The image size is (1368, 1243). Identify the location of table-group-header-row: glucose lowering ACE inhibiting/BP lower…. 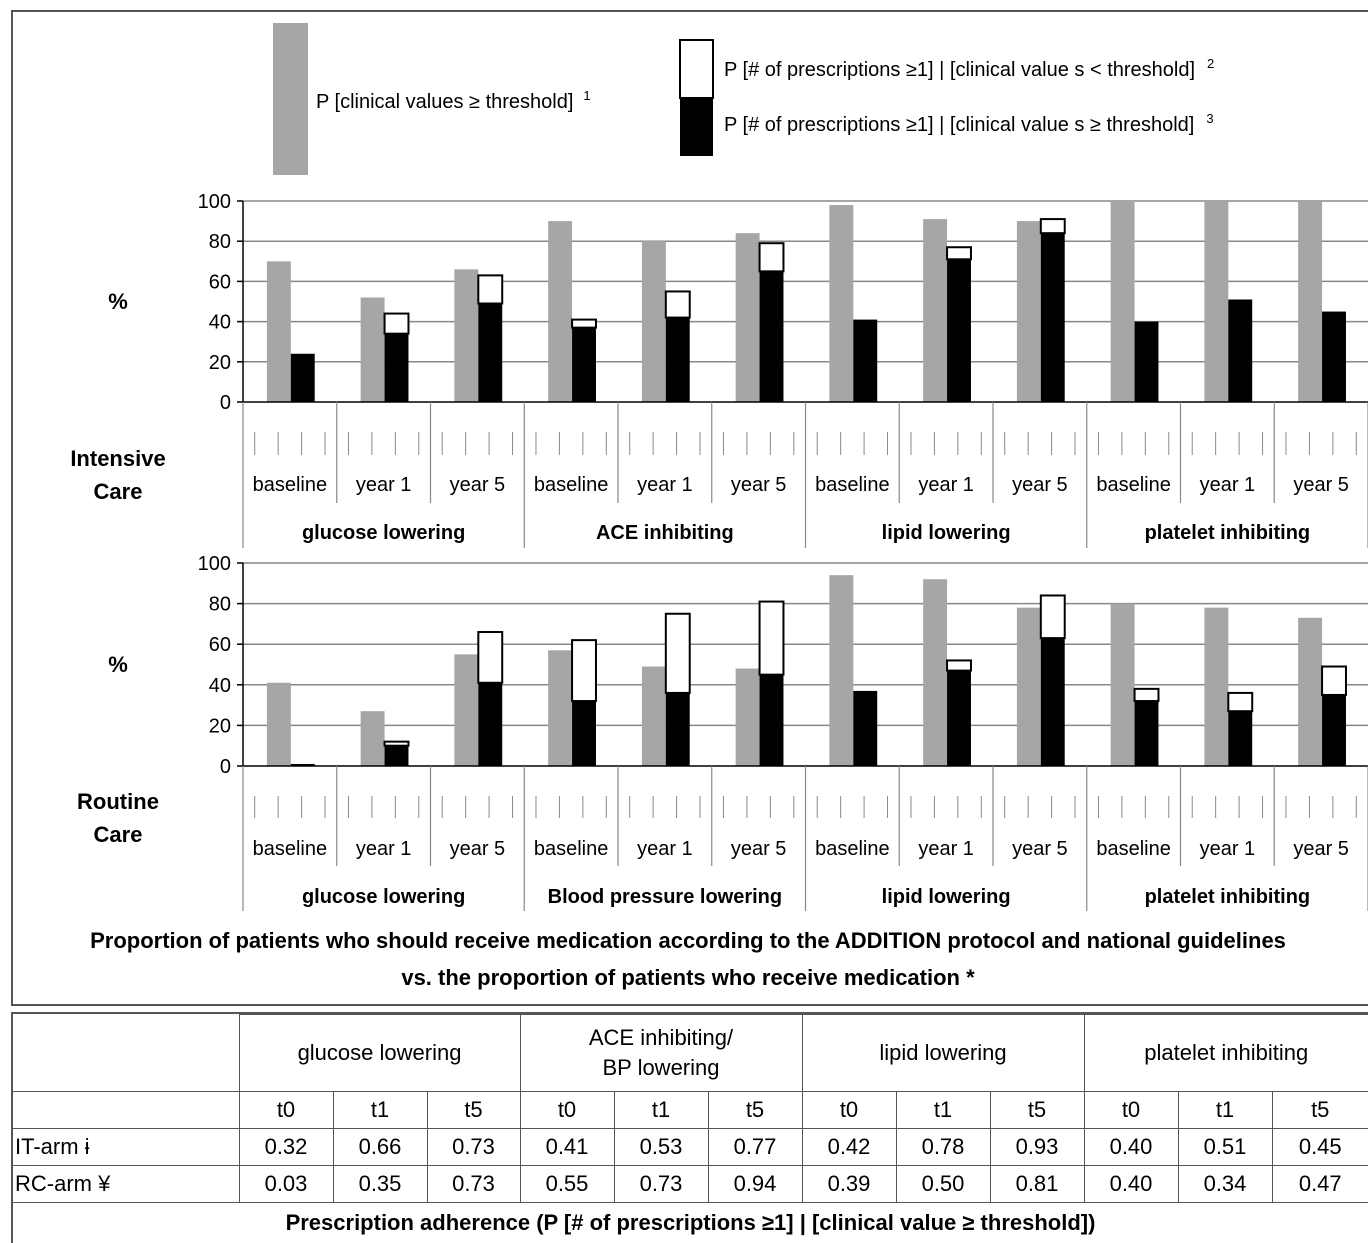
(690, 1053).